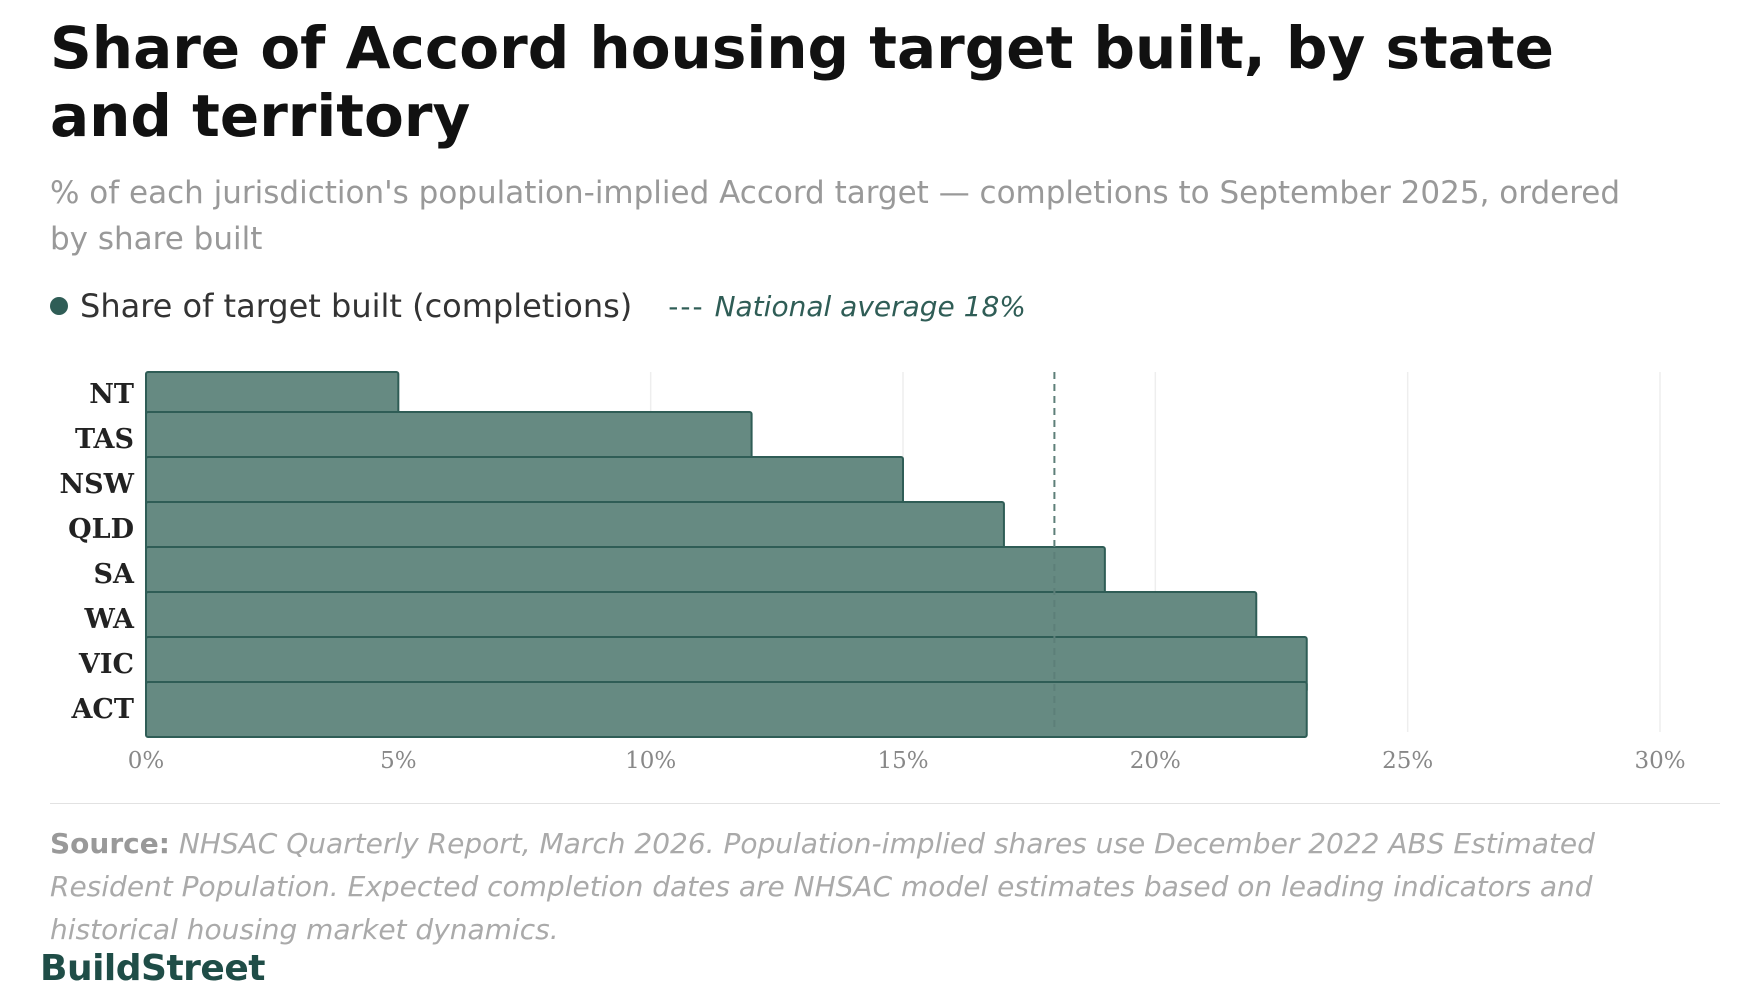 This screenshot has height=1000, width=1760. What do you see at coordinates (111, 394) in the screenshot?
I see `category-label: NT` at bounding box center [111, 394].